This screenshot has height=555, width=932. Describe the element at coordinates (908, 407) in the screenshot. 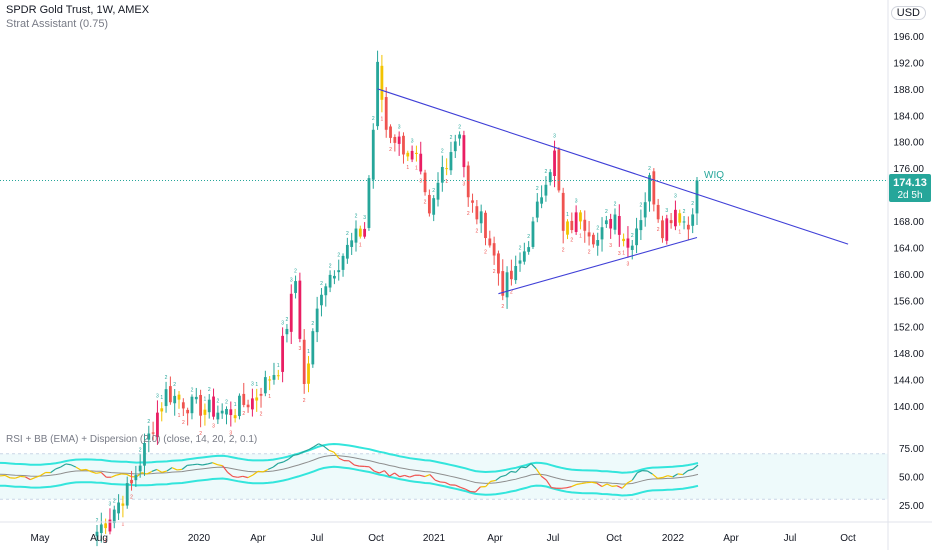

I see `price-tick-label: 140.00` at that location.